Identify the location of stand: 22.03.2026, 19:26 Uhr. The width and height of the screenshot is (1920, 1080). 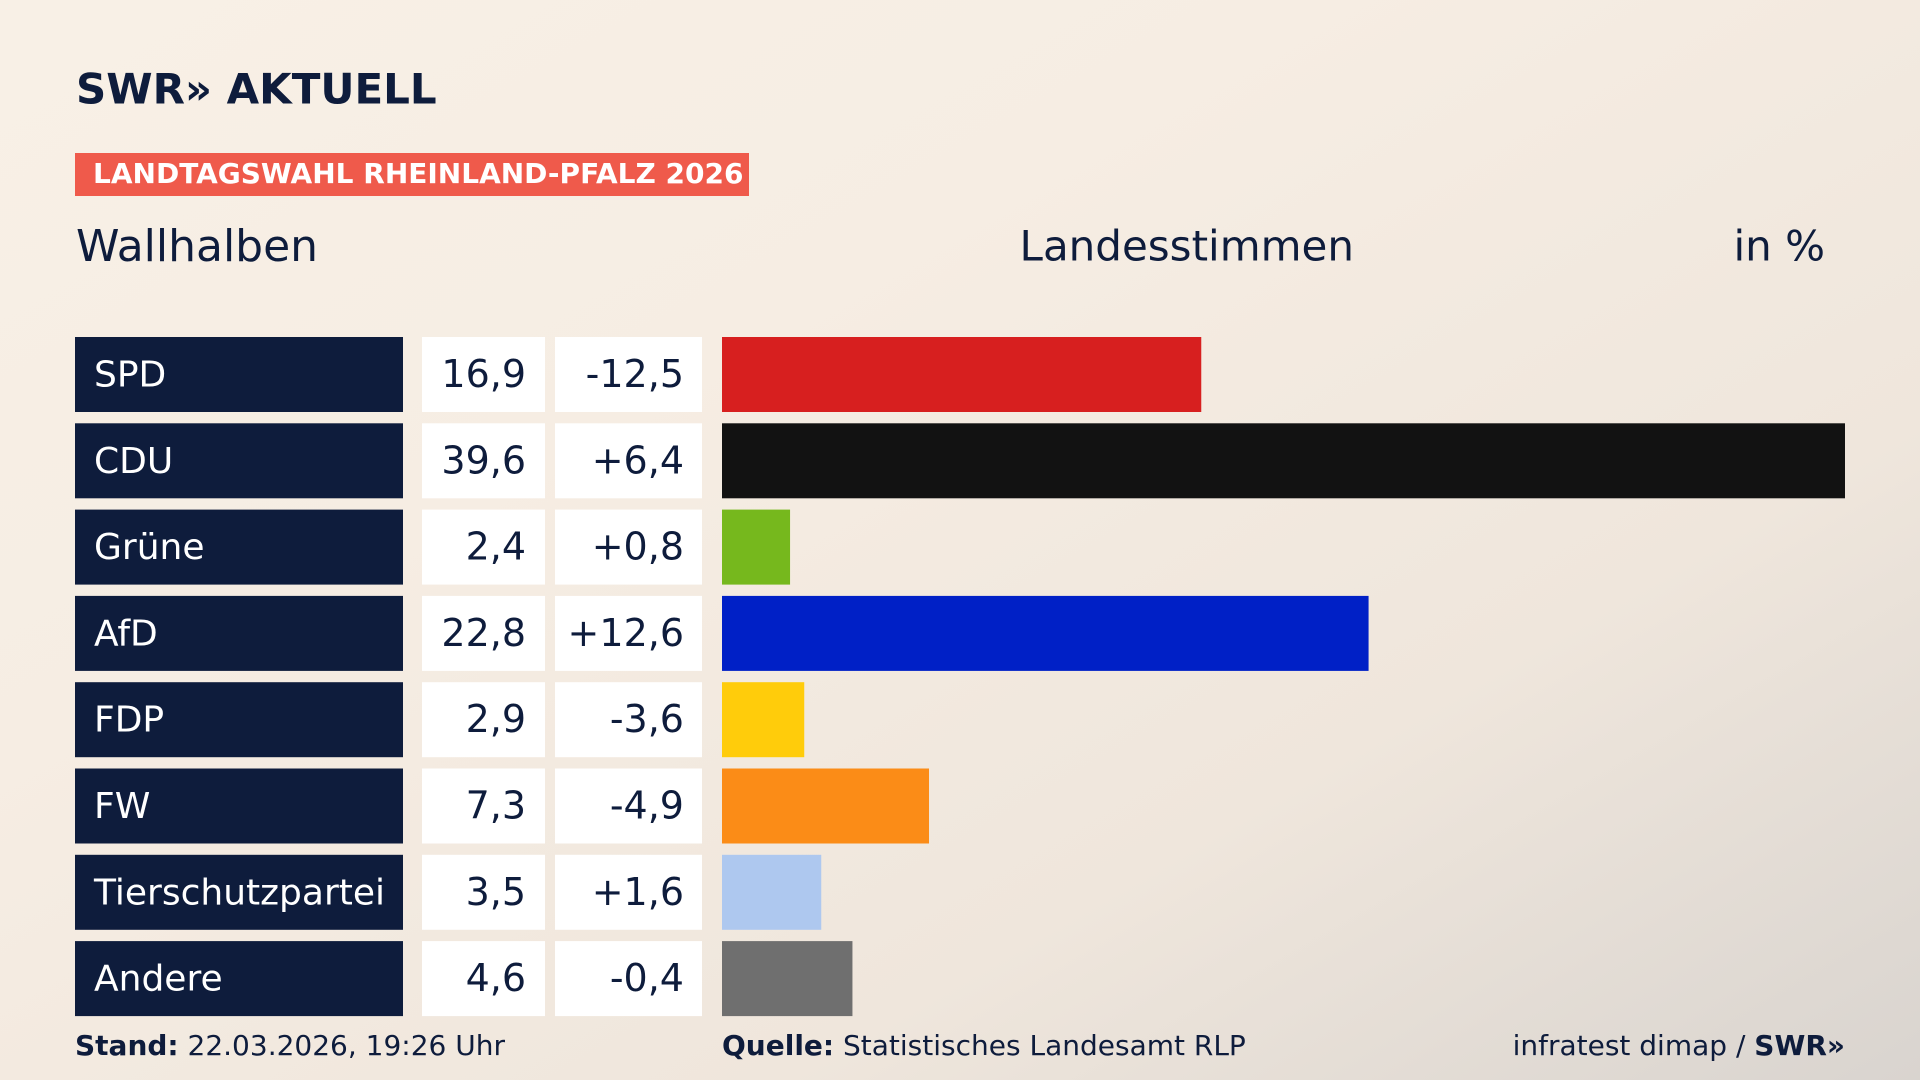
(347, 1045).